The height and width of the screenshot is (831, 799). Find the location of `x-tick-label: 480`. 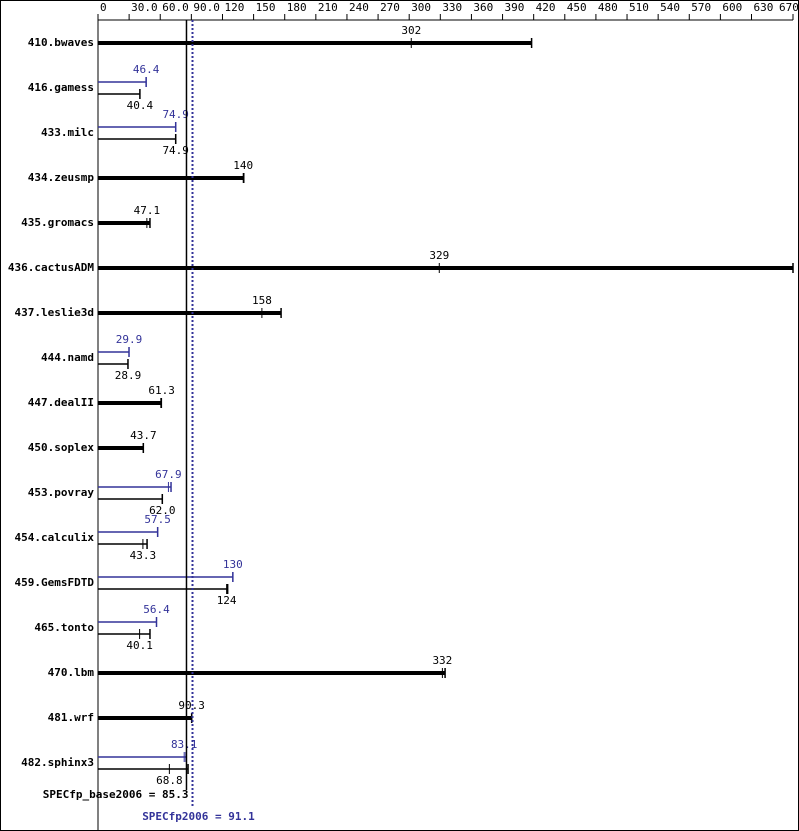

x-tick-label: 480 is located at coordinates (608, 7).